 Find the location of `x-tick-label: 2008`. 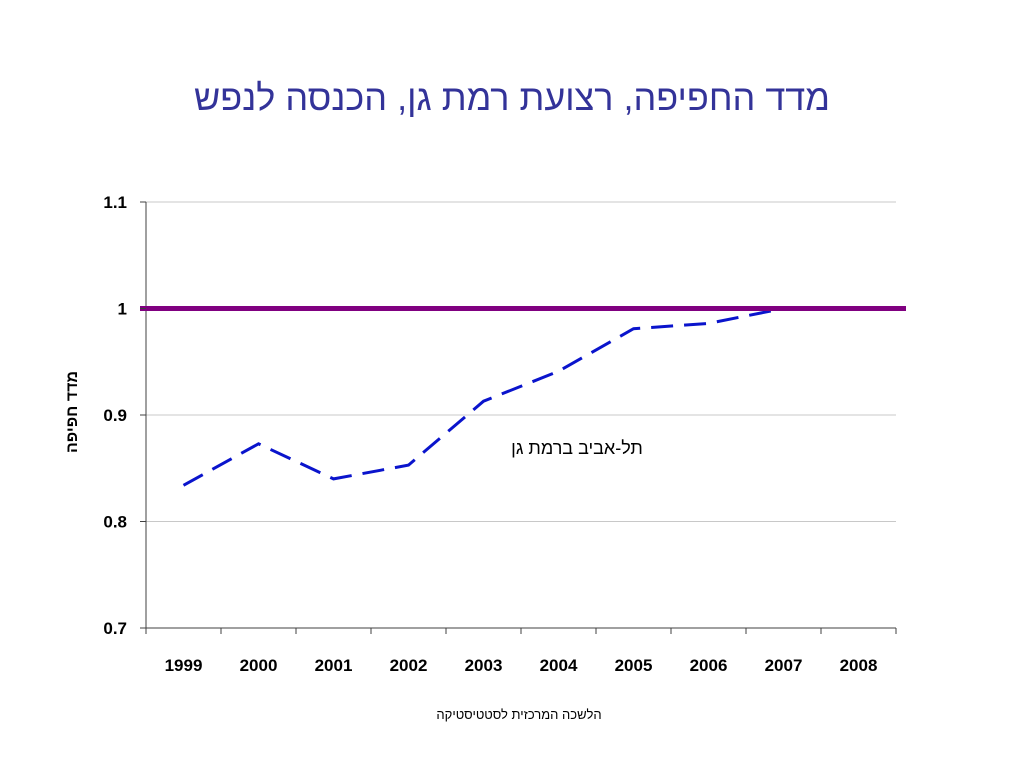

x-tick-label: 2008 is located at coordinates (859, 665).